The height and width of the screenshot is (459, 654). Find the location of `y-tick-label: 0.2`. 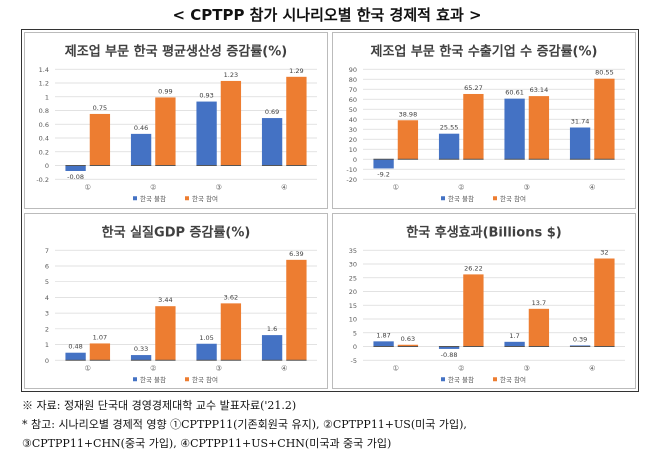

y-tick-label: 0.2 is located at coordinates (44, 152).